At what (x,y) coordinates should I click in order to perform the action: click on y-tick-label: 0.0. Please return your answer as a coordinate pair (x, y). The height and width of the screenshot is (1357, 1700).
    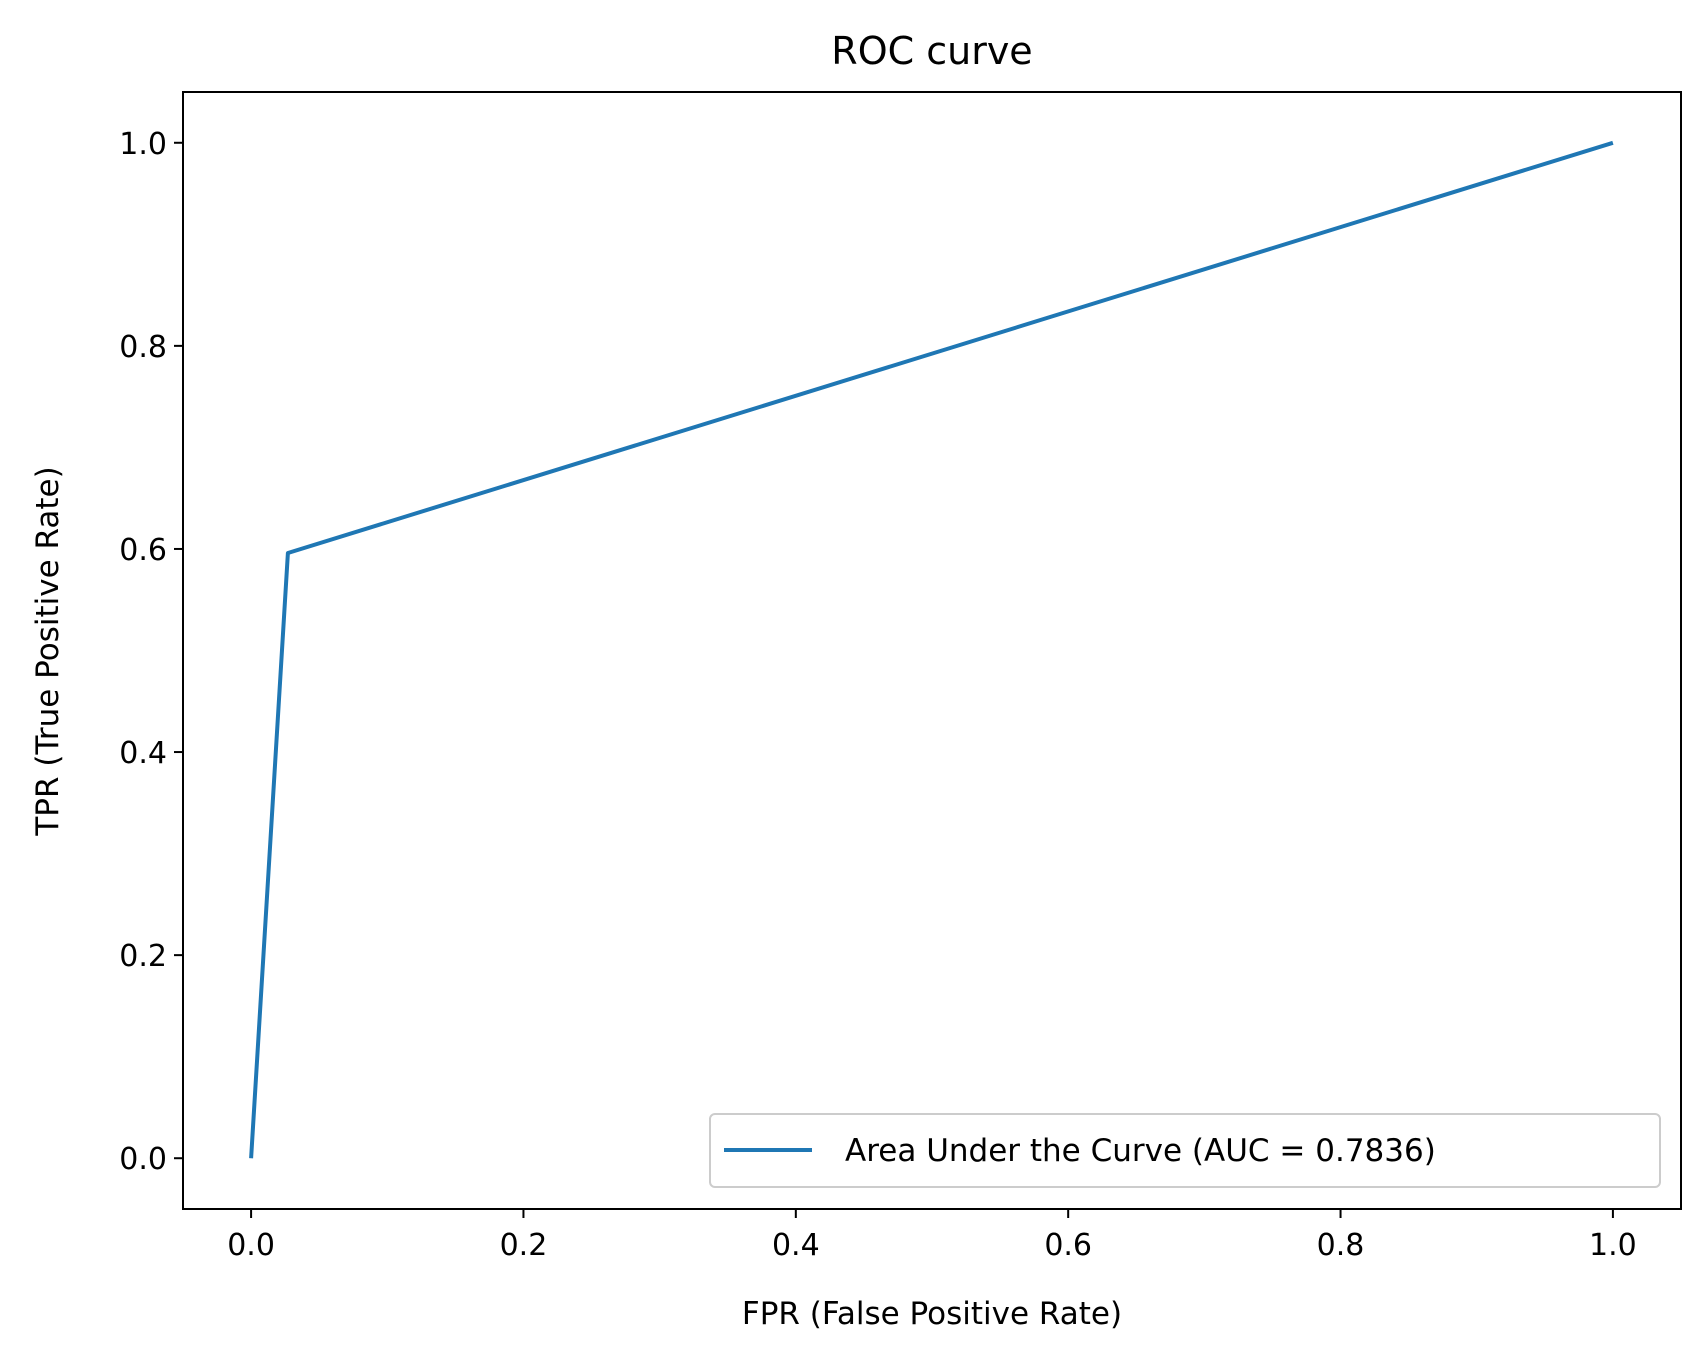
    Looking at the image, I should click on (143, 1159).